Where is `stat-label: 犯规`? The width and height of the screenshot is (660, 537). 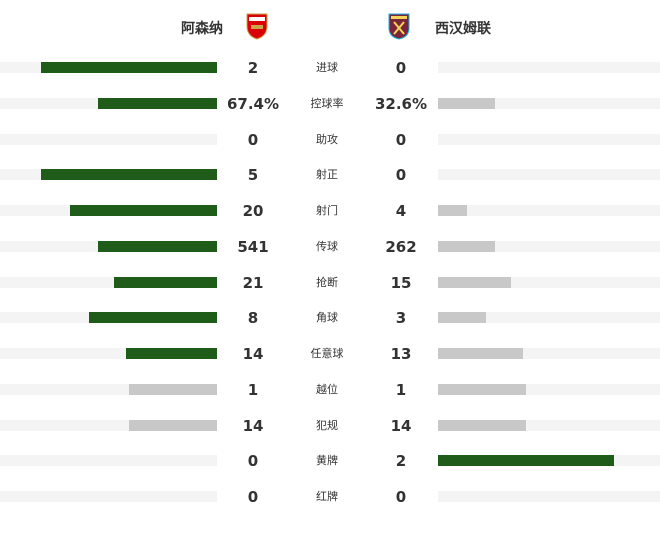 stat-label: 犯规 is located at coordinates (327, 425).